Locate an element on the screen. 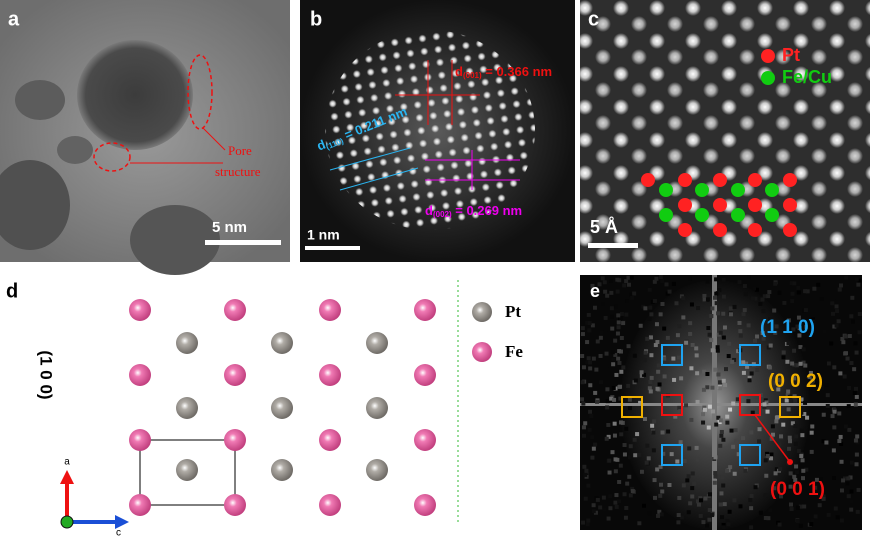 This screenshot has height=536, width=870. annotation: structure is located at coordinates (238, 171).